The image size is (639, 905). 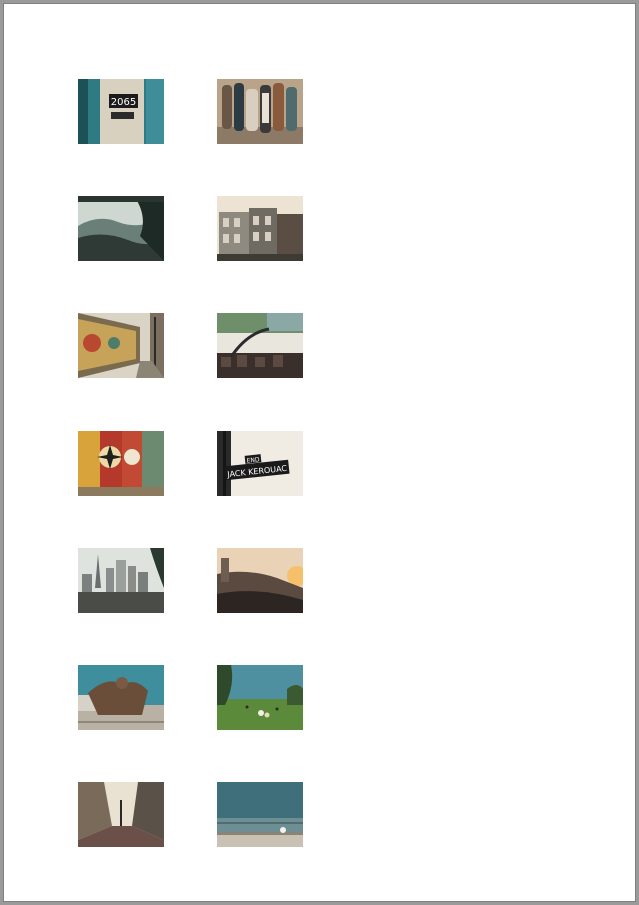 I want to click on hills-view-photo, so click(x=121, y=228).